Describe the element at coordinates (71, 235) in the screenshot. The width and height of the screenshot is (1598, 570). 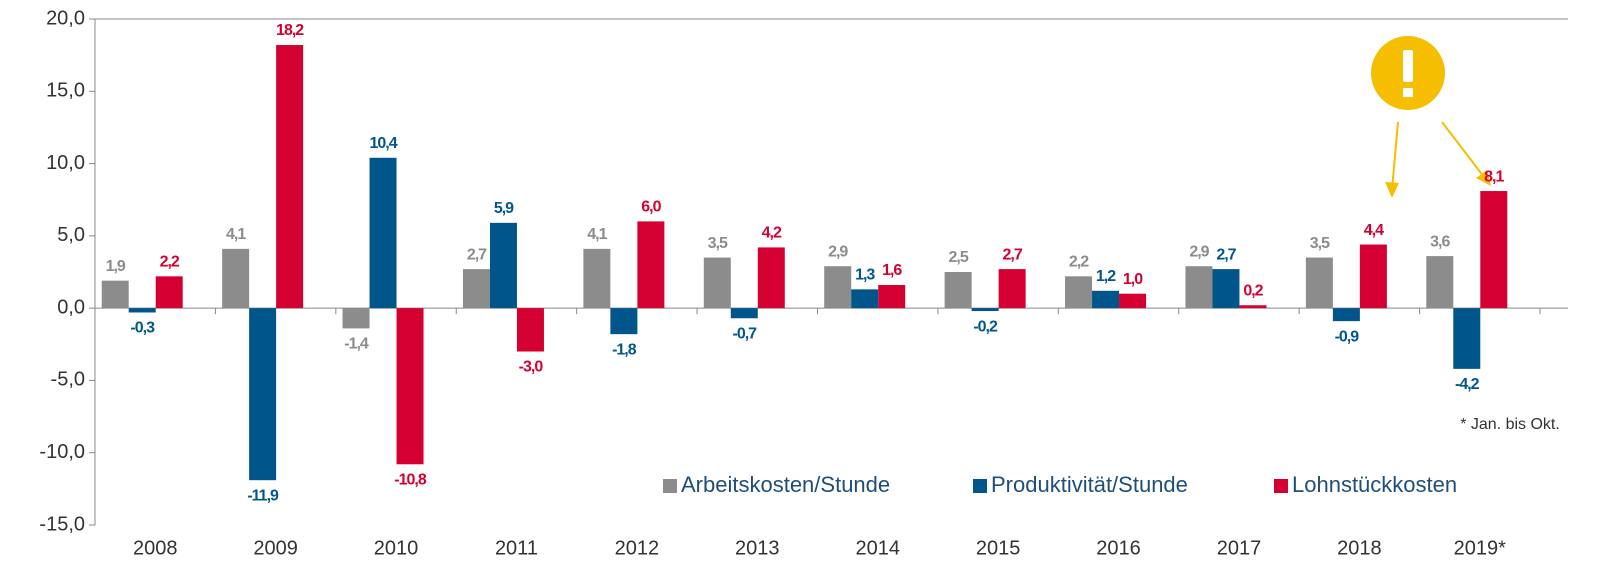
I see `y-tick-label: 5,0` at that location.